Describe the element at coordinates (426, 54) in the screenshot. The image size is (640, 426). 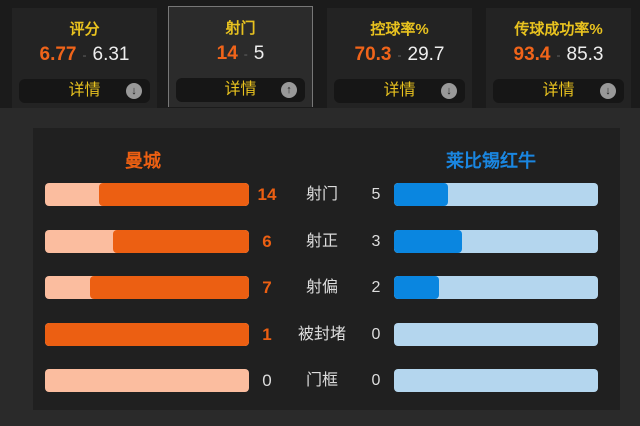
I see `card-away-value: 29.7` at that location.